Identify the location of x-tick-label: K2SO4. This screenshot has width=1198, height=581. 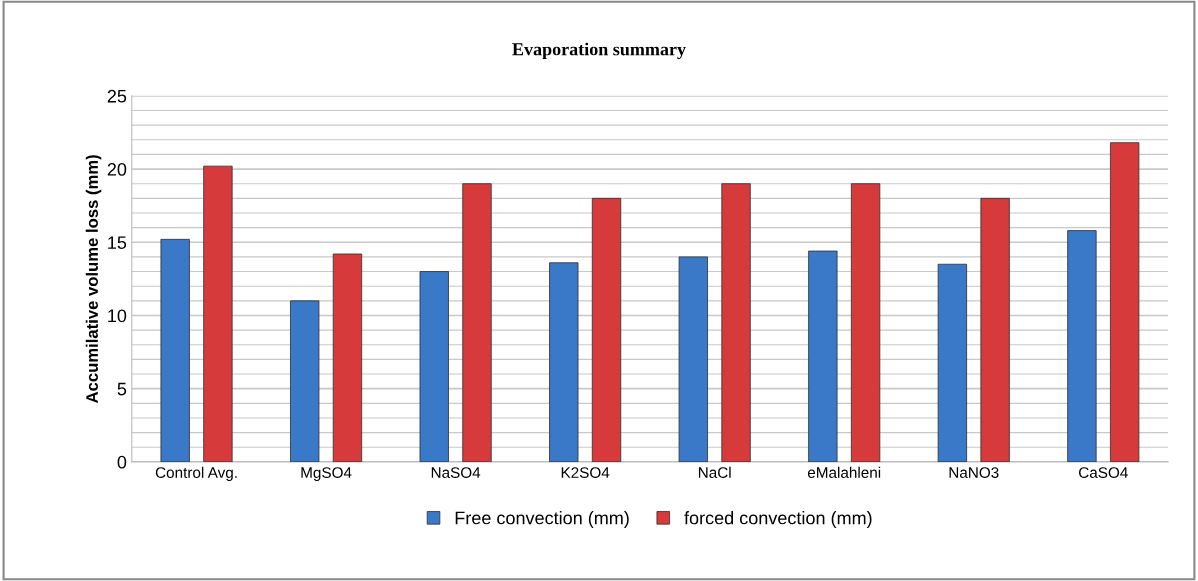
(585, 472).